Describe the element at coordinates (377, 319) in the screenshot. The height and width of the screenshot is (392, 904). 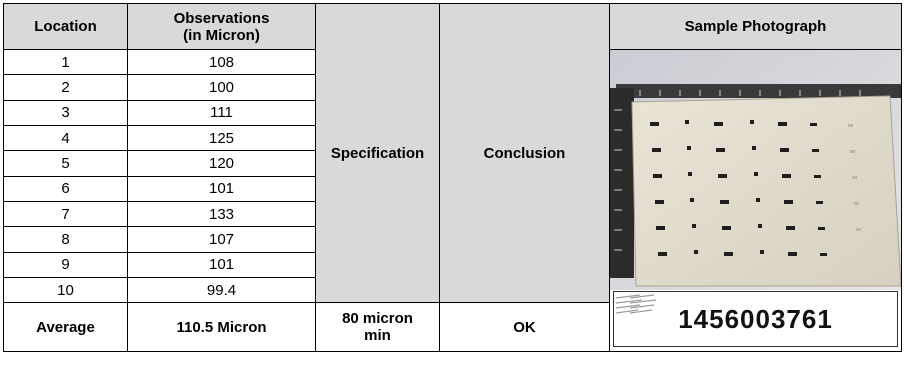
I see `specification-value-line1: 80 micron` at that location.